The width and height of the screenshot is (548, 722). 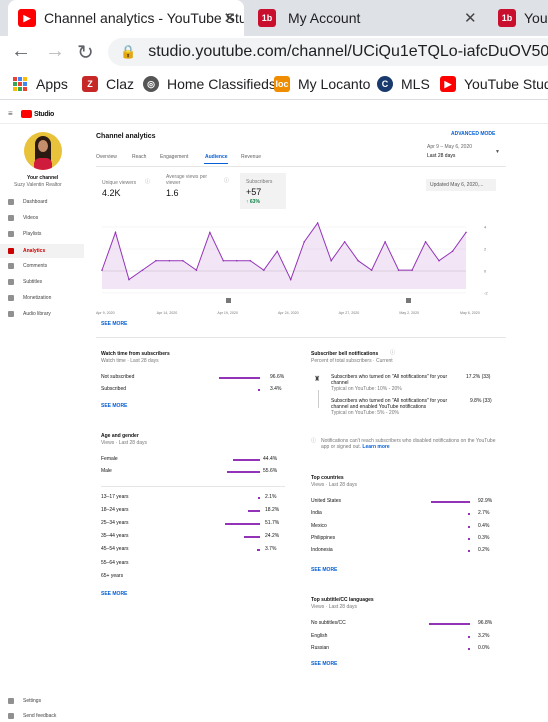 I want to click on bookmark-youtube-studio: ▶ YouTube Studio, so click(x=494, y=84).